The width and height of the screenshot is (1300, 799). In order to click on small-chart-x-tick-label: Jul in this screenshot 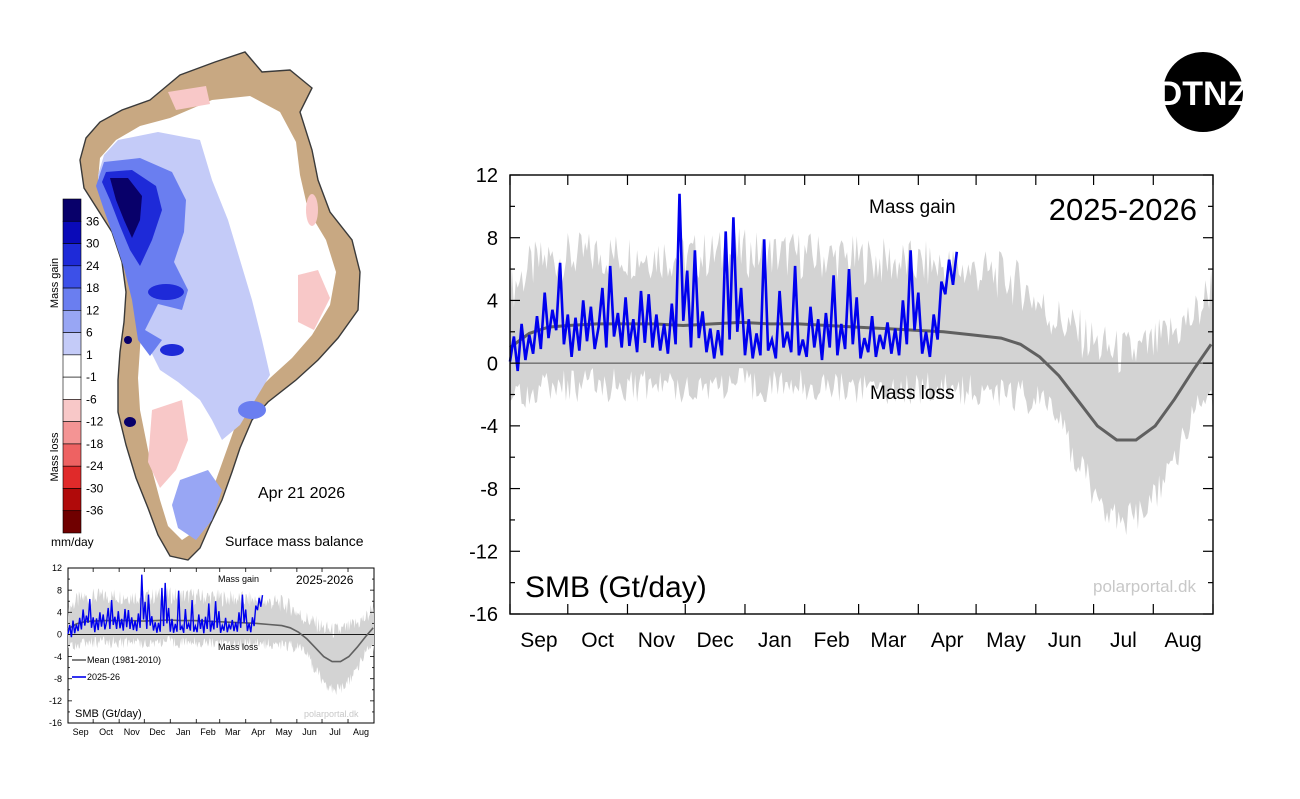, I will do `click(335, 732)`.